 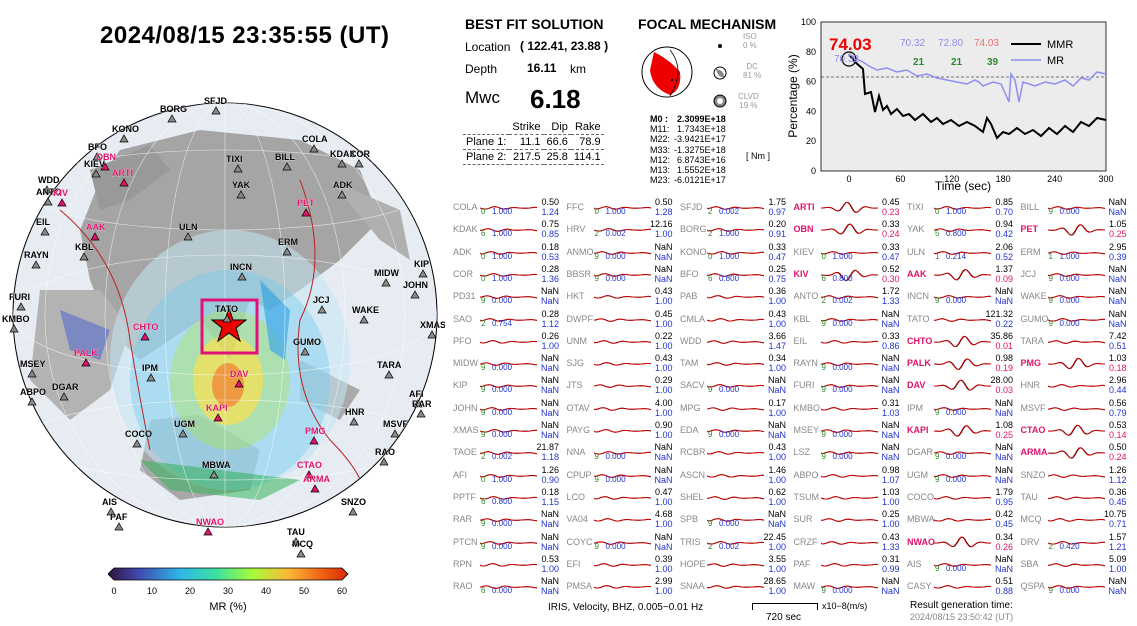 What do you see at coordinates (890, 246) in the screenshot?
I see `station-max-amp: 0.33` at bounding box center [890, 246].